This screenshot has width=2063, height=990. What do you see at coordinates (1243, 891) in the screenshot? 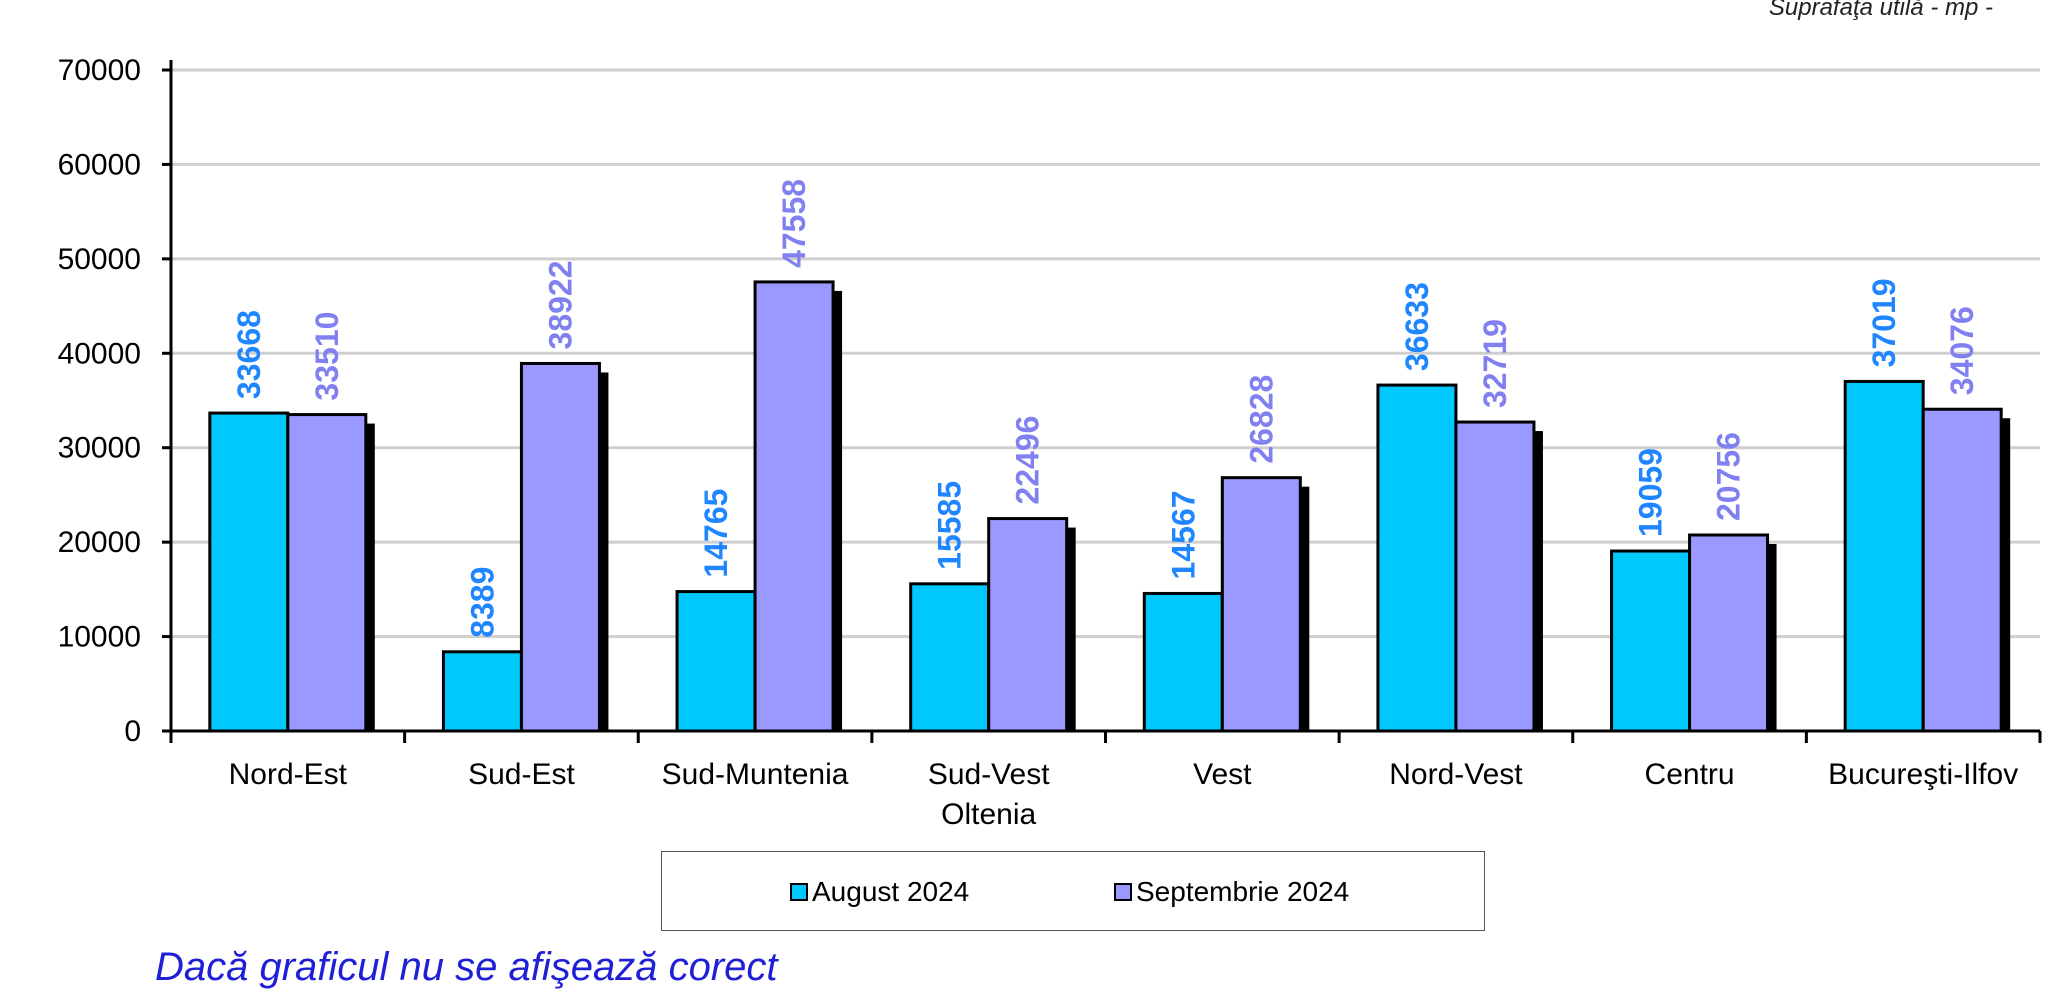
I see `legend-label-septembrie: Septembrie 2024` at bounding box center [1243, 891].